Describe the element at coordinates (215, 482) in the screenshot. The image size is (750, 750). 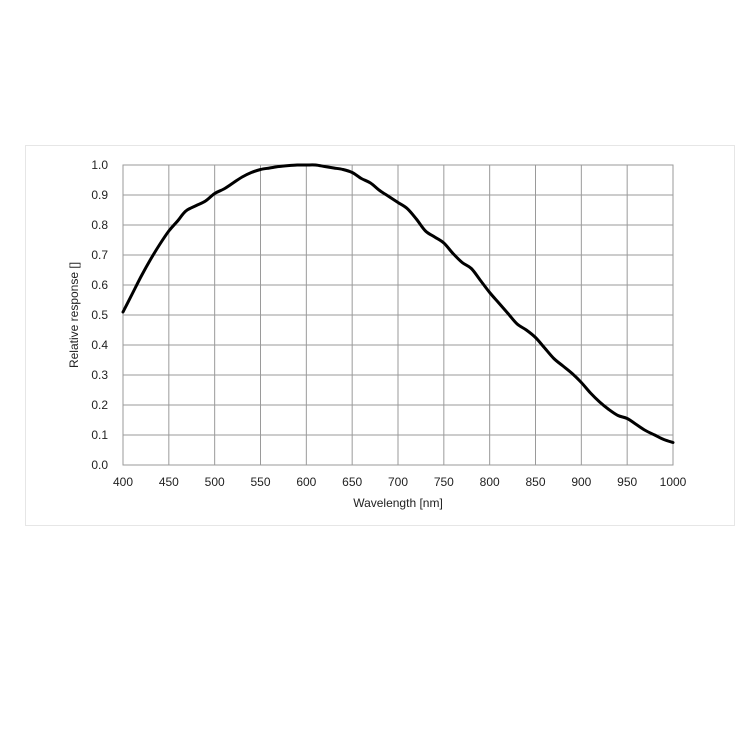
I see `x-tick-label: 500` at that location.